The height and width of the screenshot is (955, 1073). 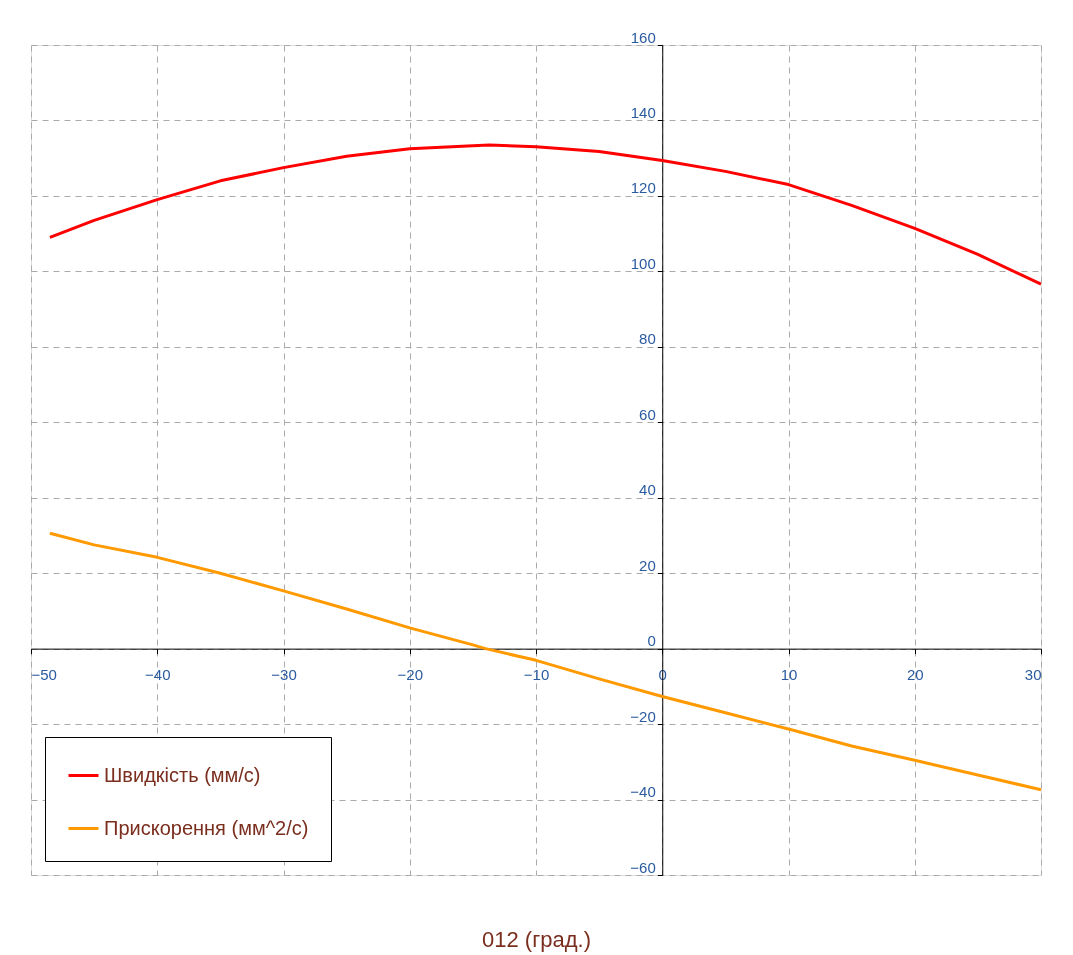 I want to click on y-tick-label: 120, so click(x=643, y=188).